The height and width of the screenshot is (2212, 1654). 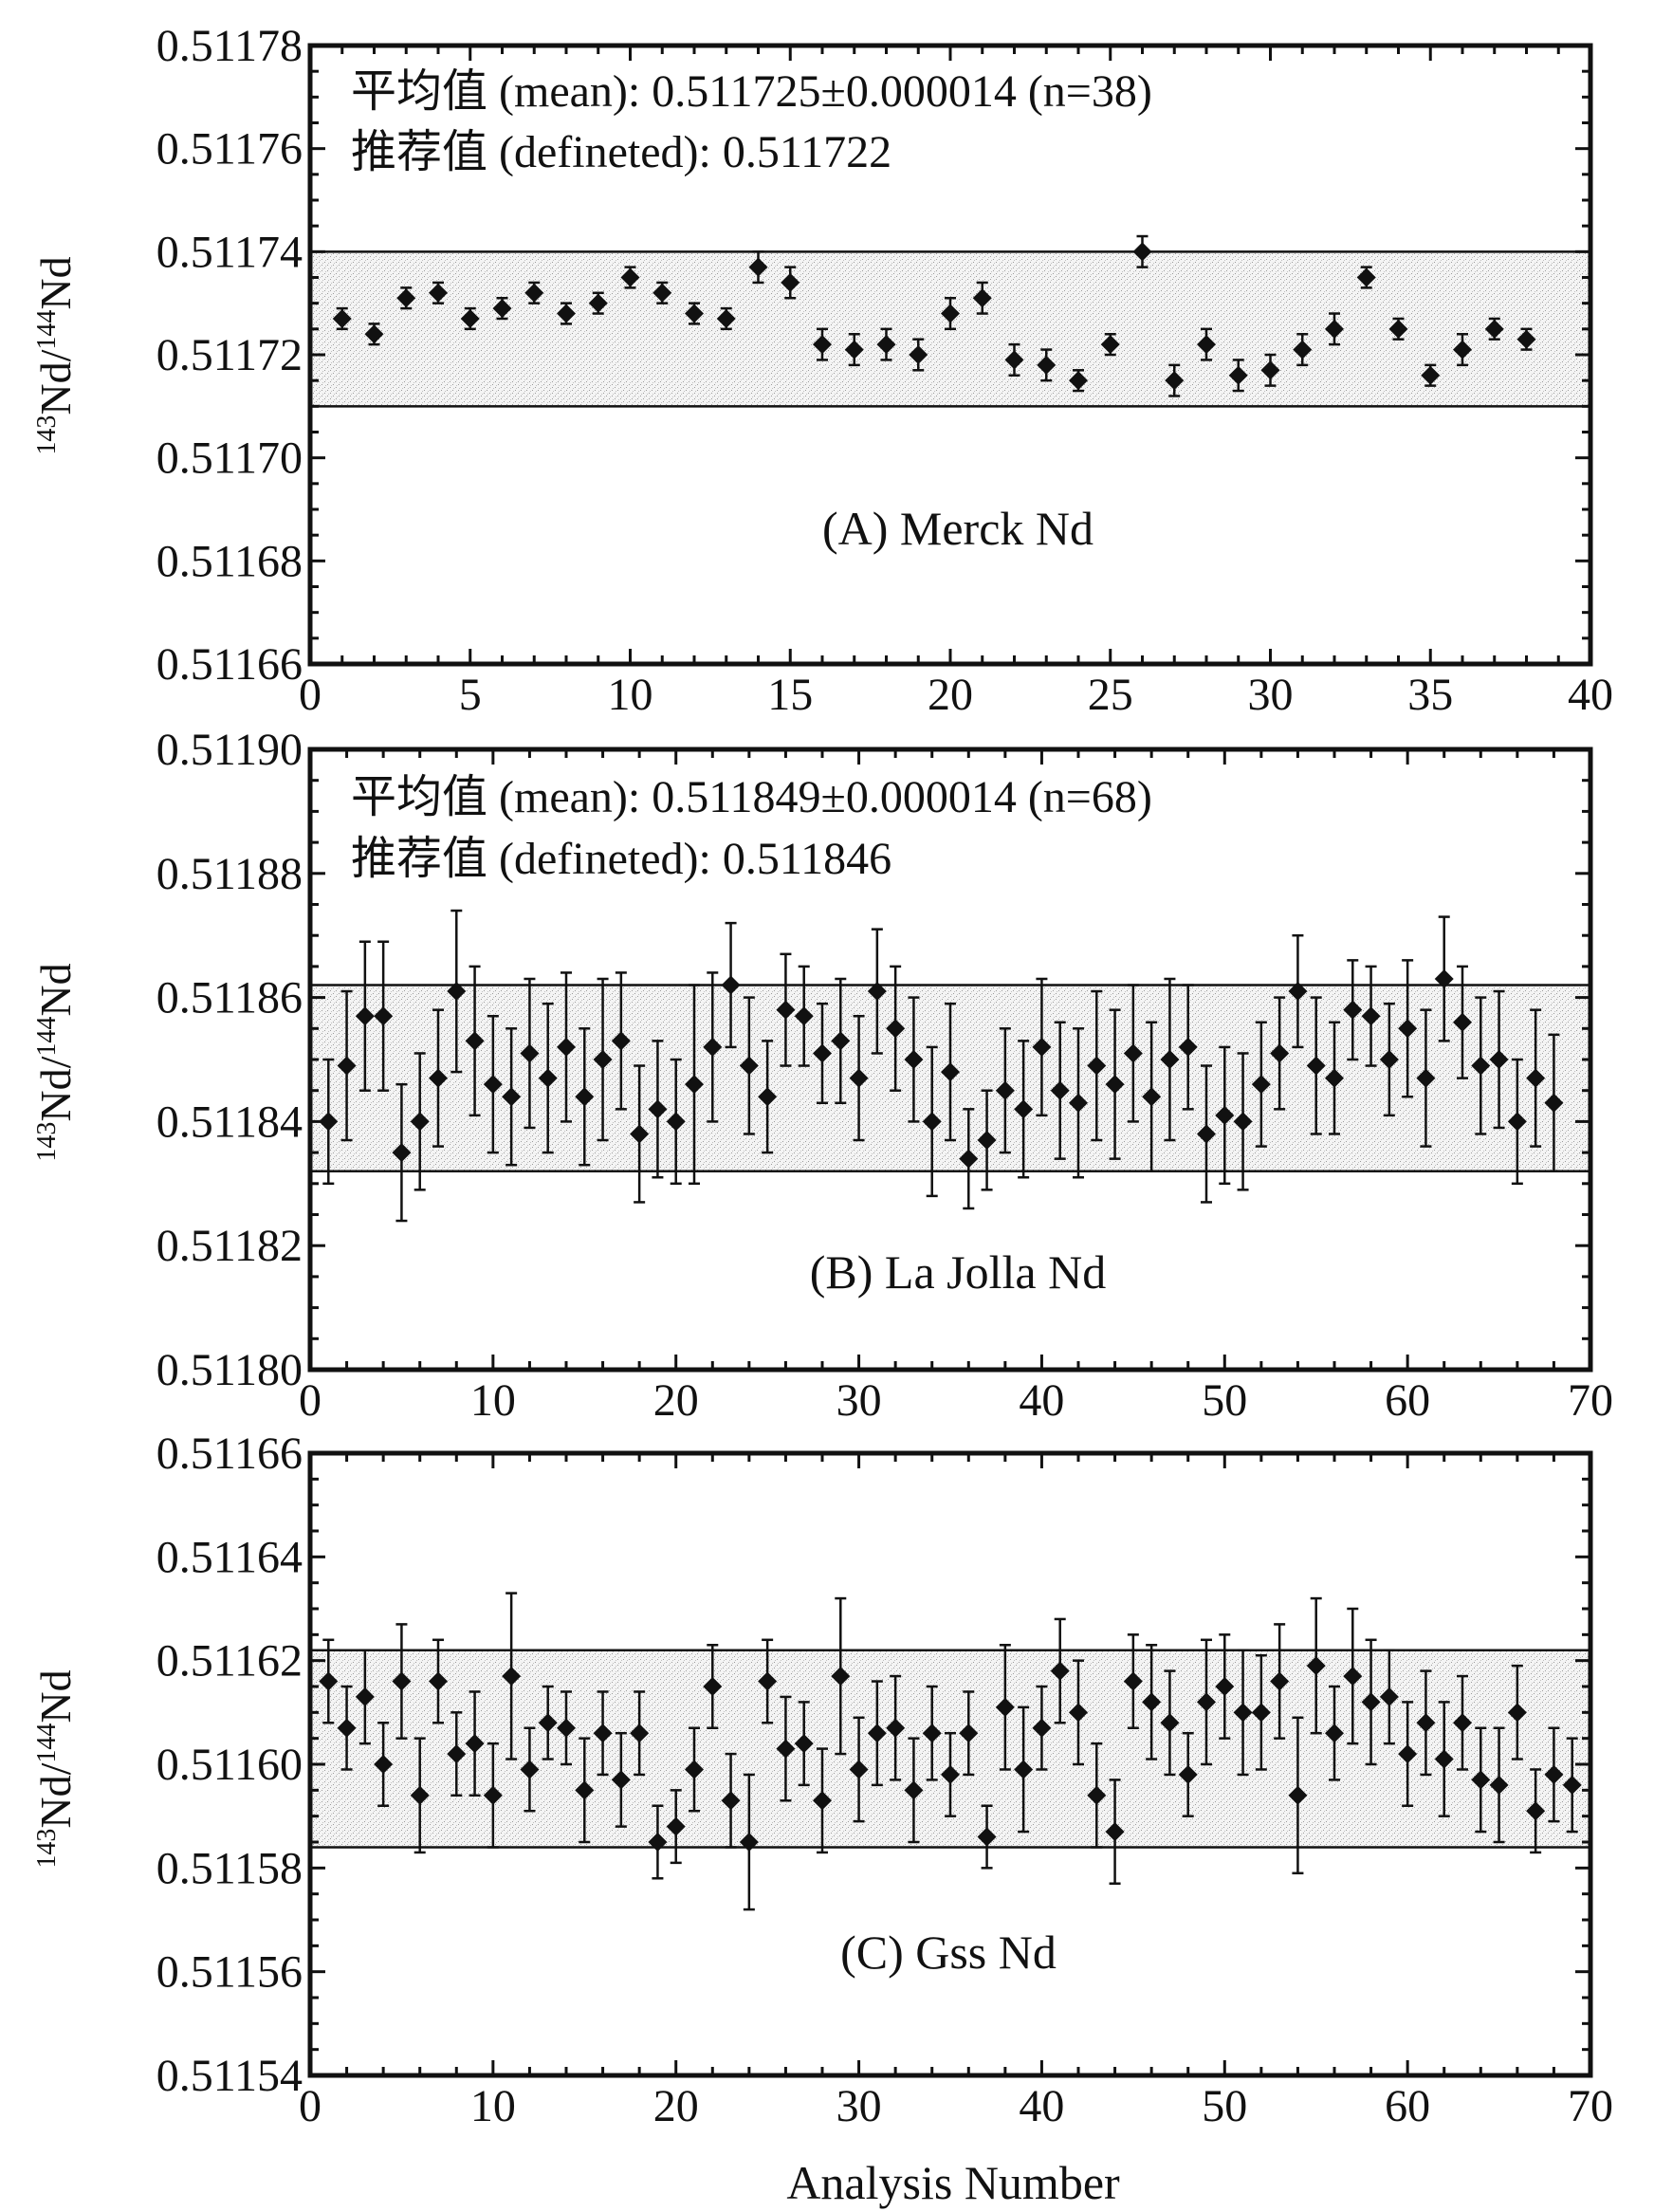 I want to click on panel-b-points-layer, so click(x=941, y=1066).